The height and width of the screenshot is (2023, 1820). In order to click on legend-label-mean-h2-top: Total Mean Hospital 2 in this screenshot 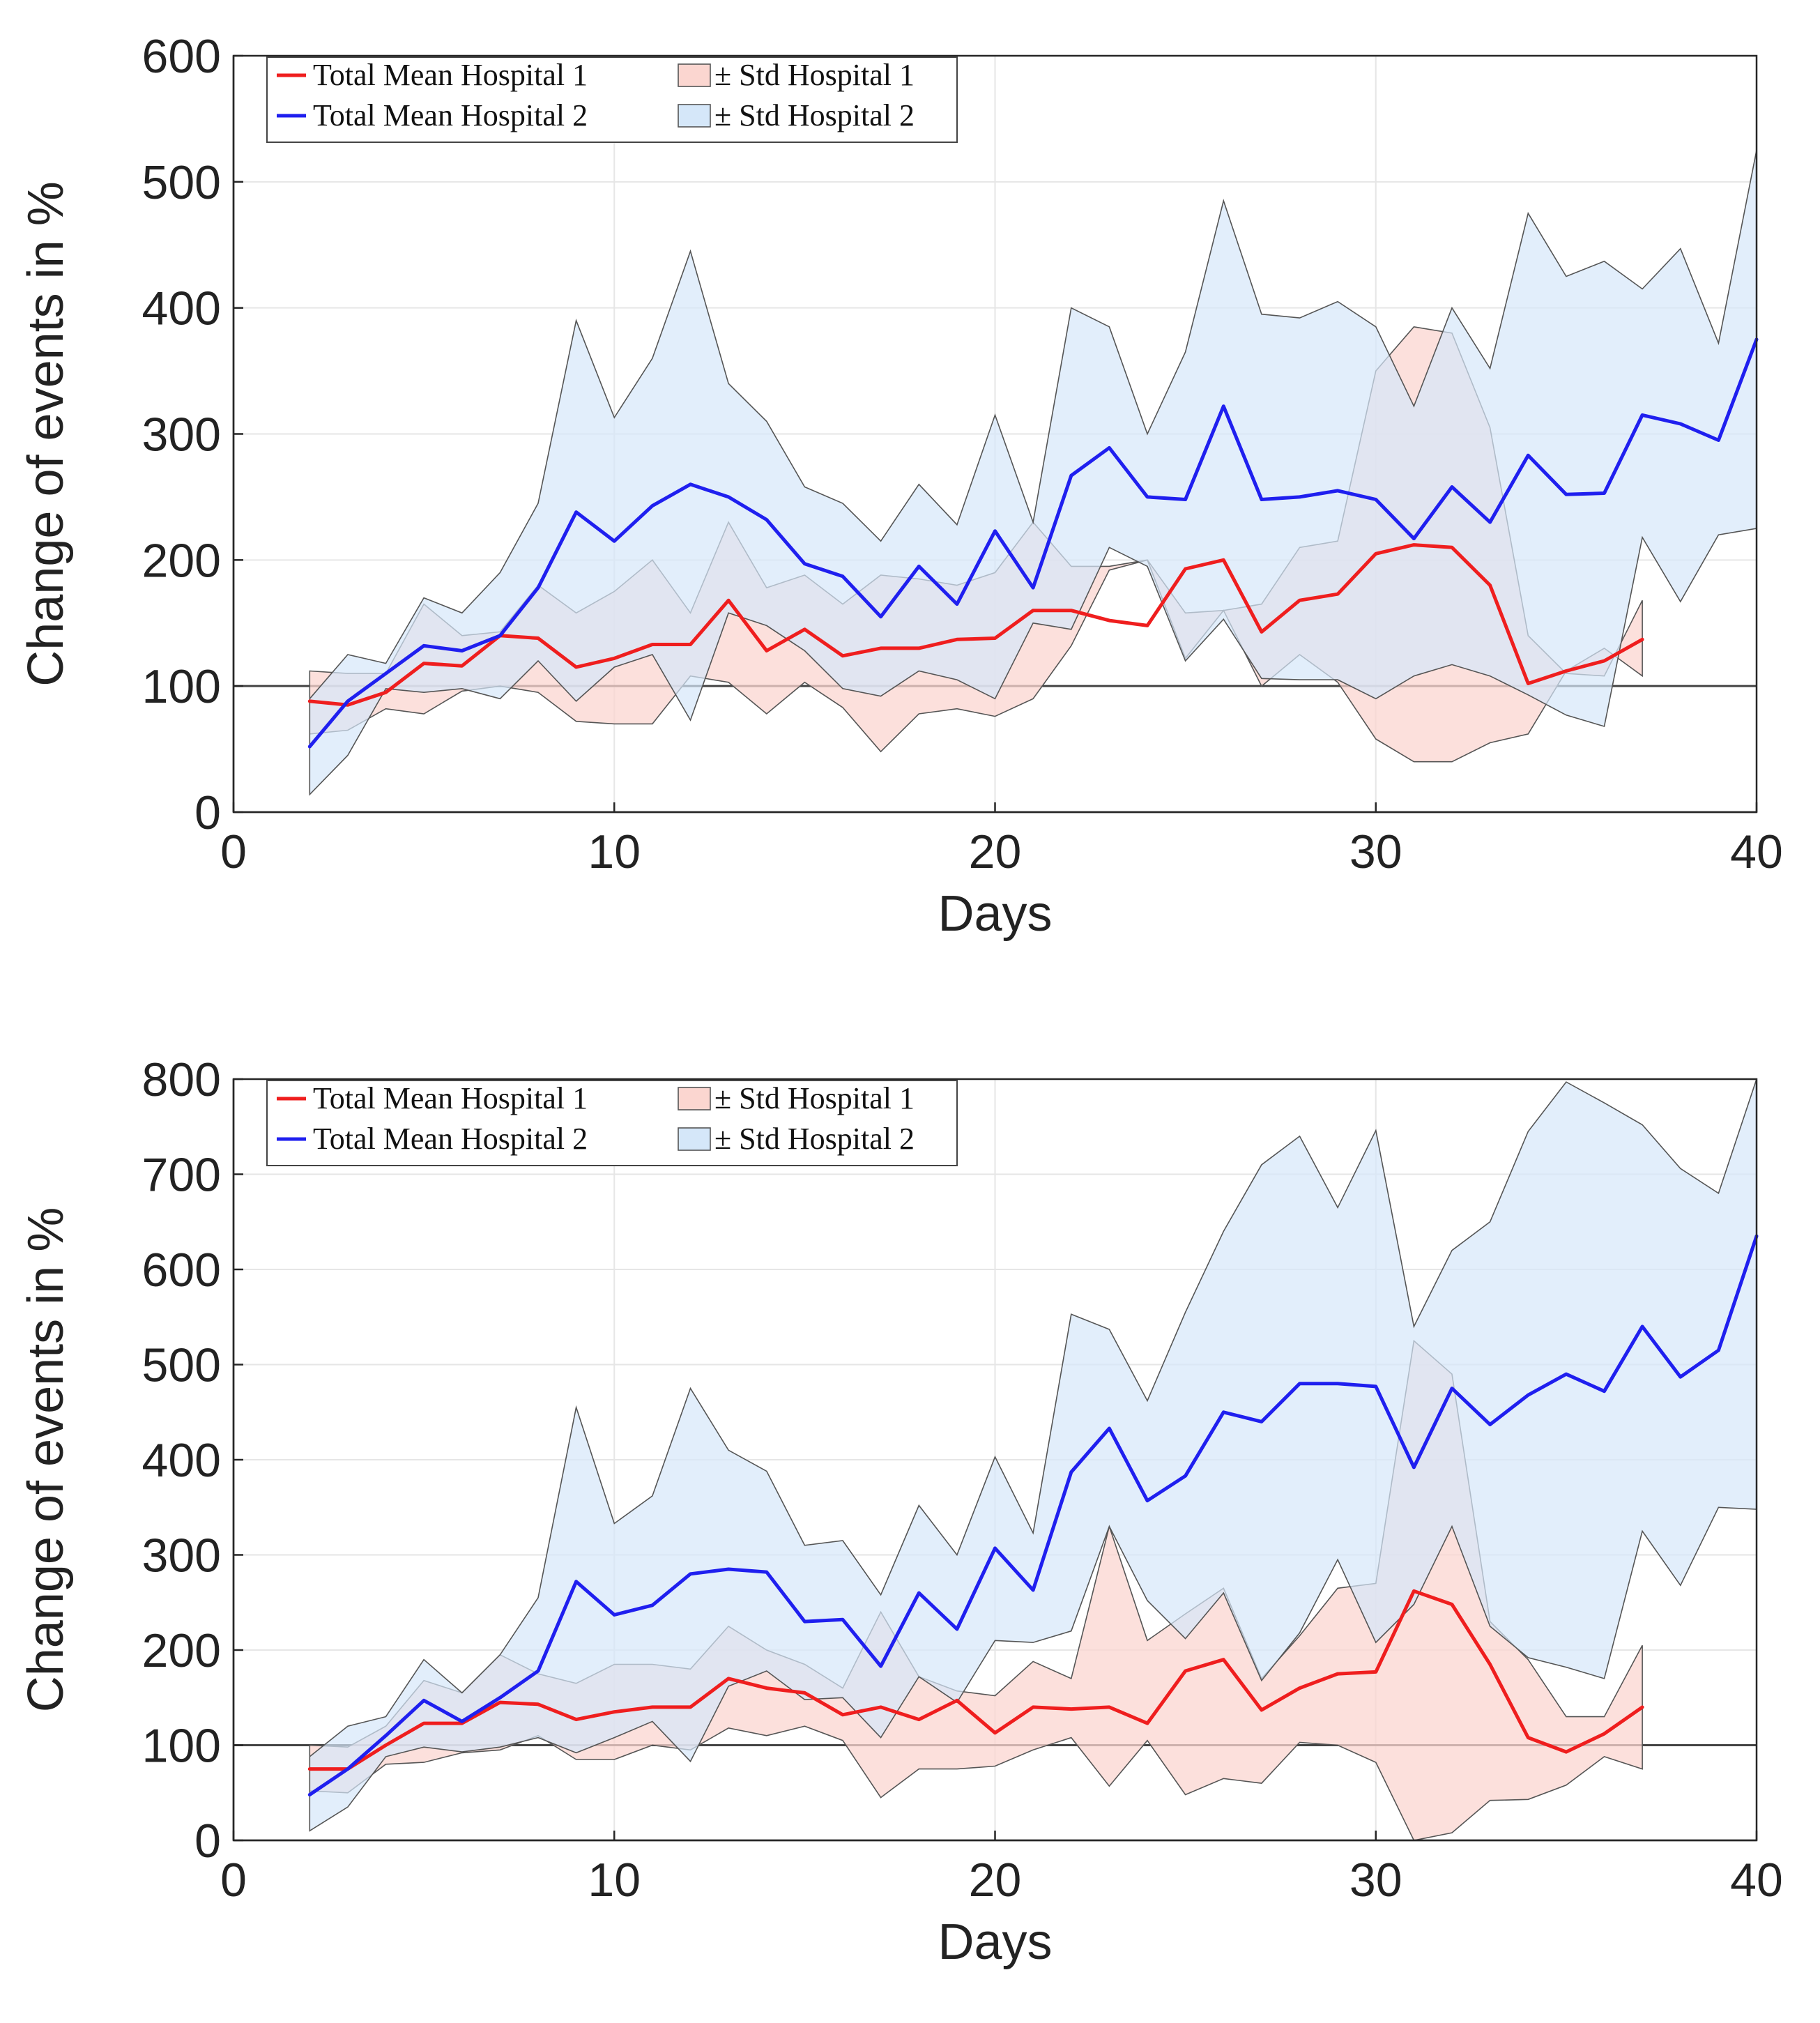, I will do `click(451, 115)`.